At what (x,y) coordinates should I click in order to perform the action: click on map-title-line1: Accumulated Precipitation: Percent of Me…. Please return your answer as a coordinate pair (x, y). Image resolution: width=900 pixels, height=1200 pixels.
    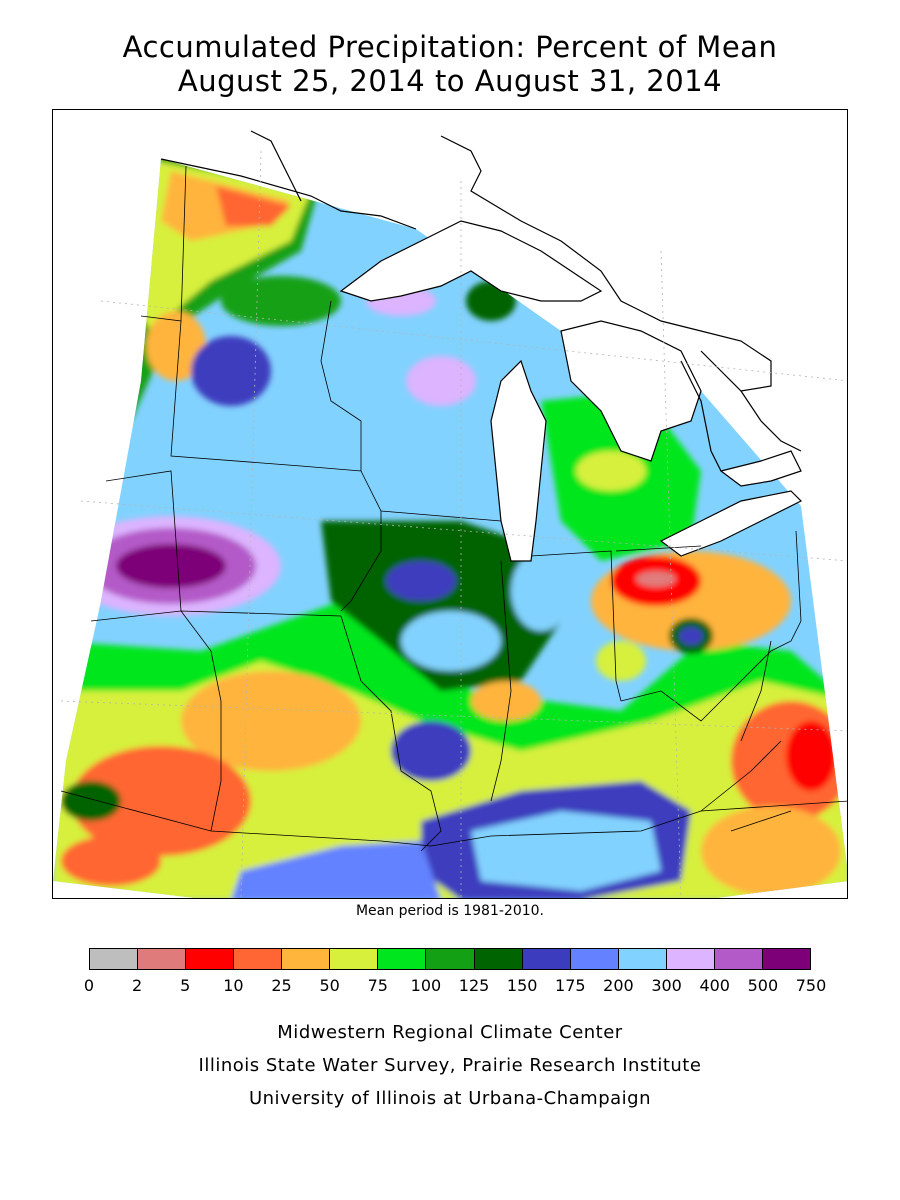
    Looking at the image, I should click on (450, 47).